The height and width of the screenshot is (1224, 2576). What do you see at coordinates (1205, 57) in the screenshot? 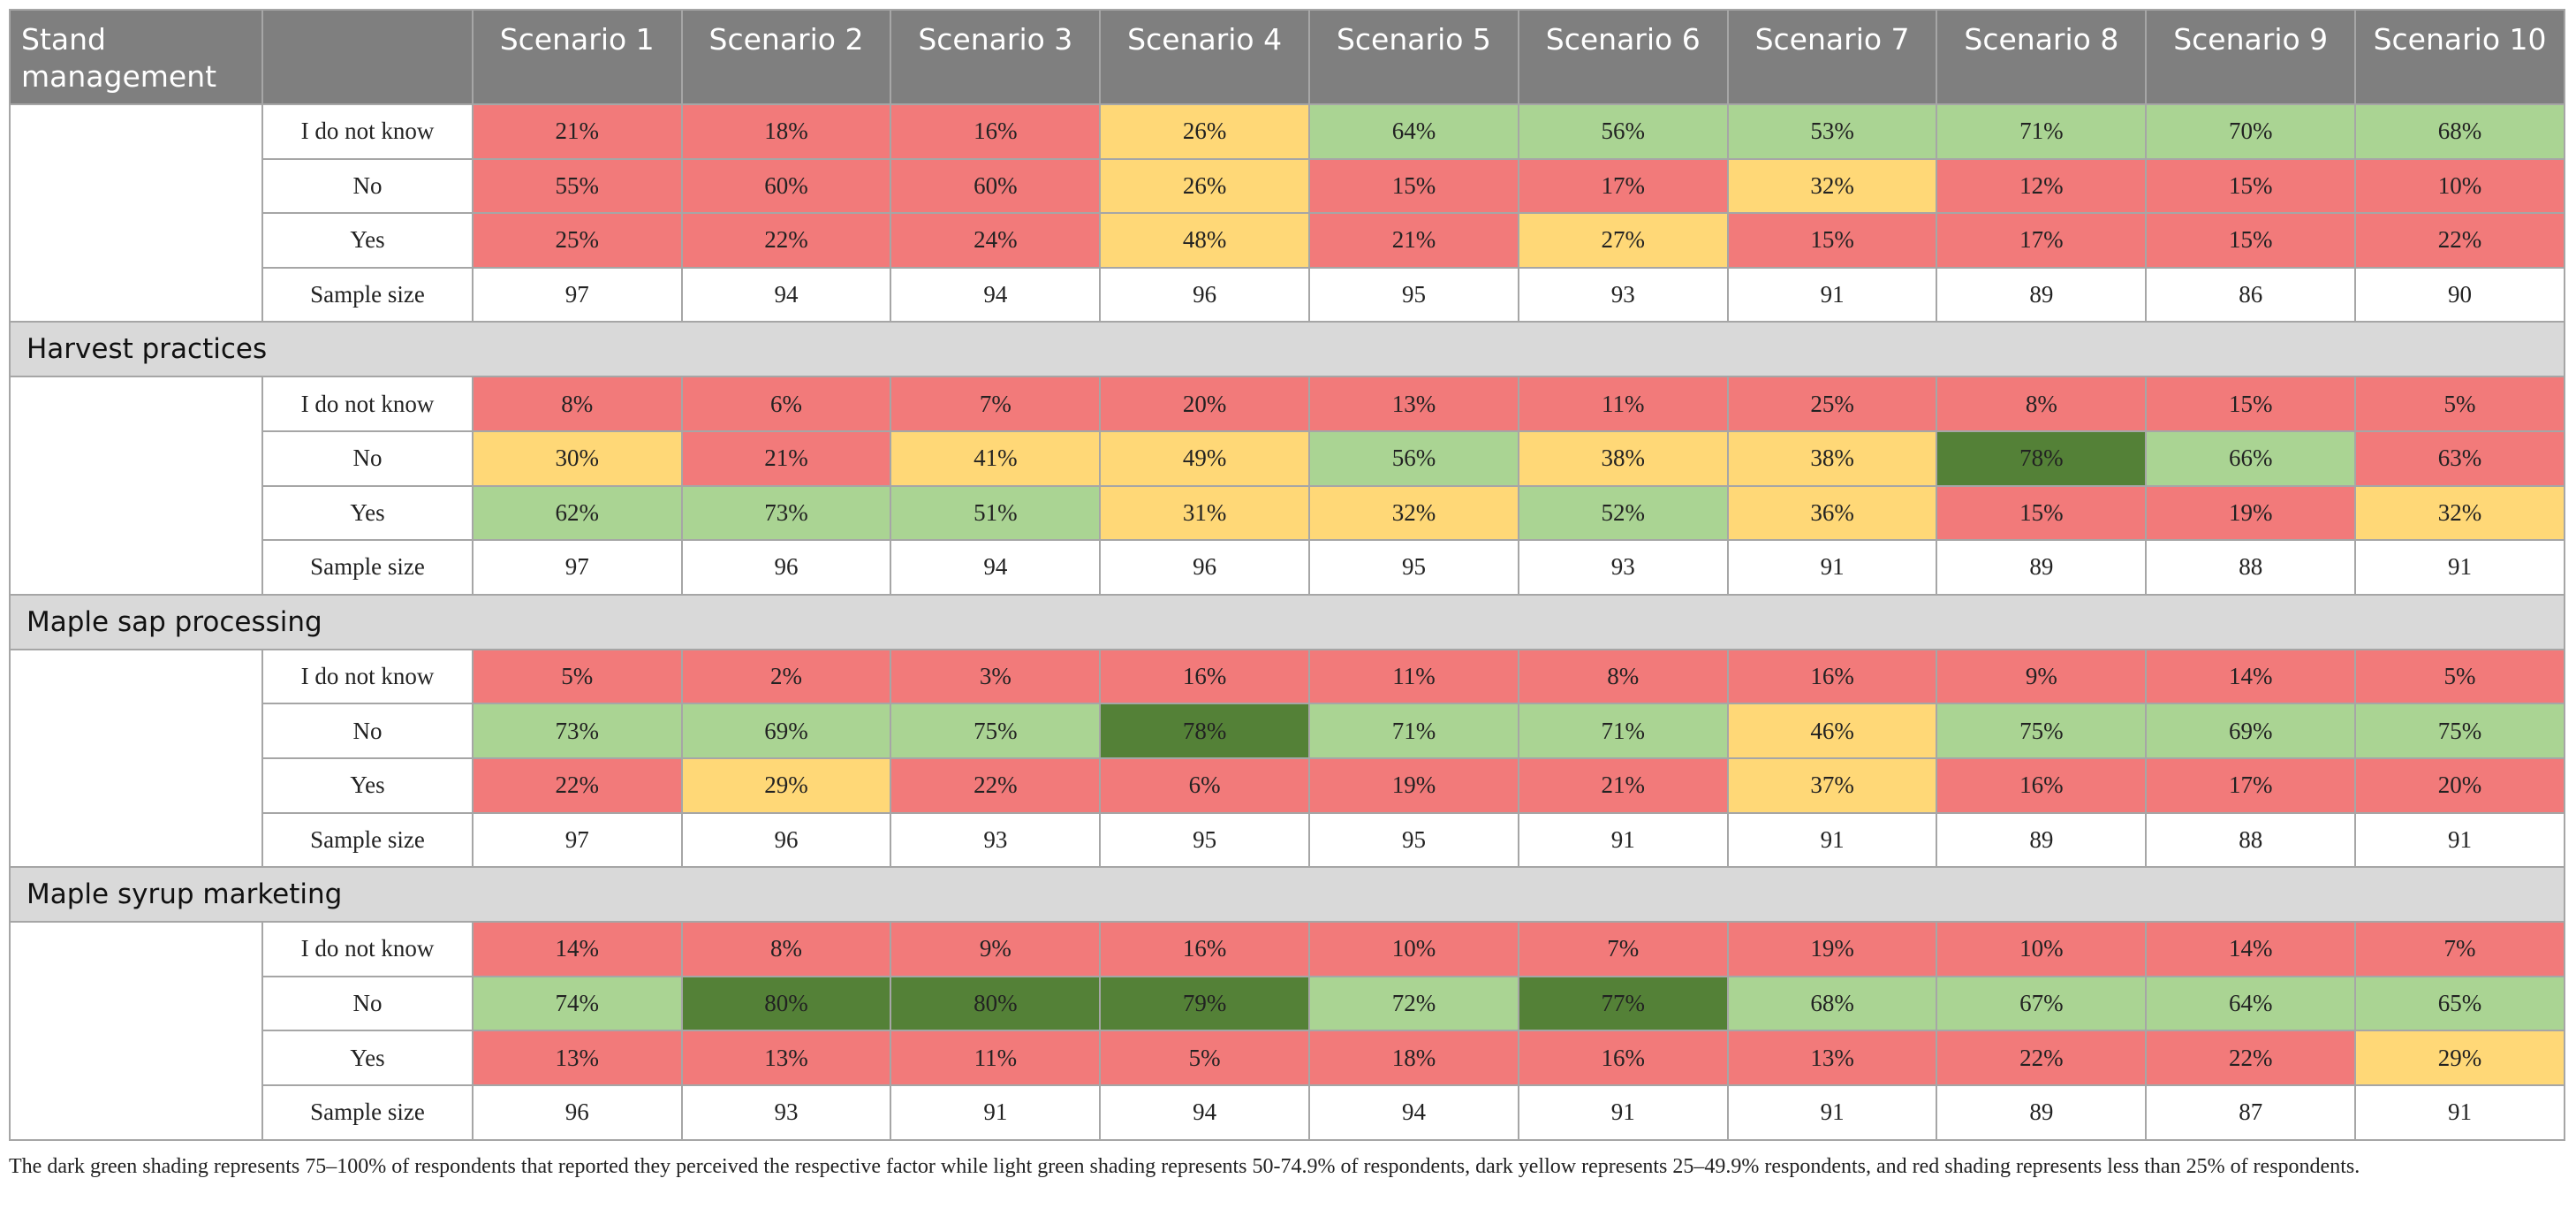
I see `header-scenario-4: Scenario 4` at bounding box center [1205, 57].